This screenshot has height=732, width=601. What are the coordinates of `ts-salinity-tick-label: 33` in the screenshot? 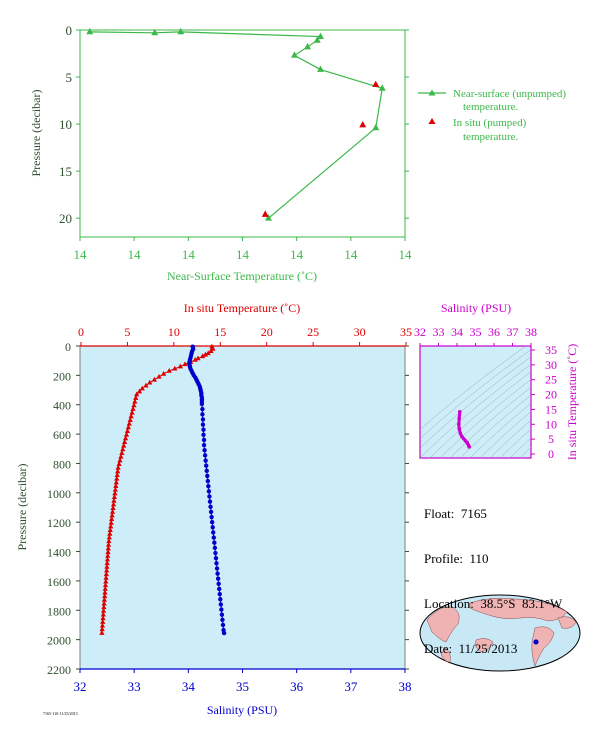 It's located at (439, 332).